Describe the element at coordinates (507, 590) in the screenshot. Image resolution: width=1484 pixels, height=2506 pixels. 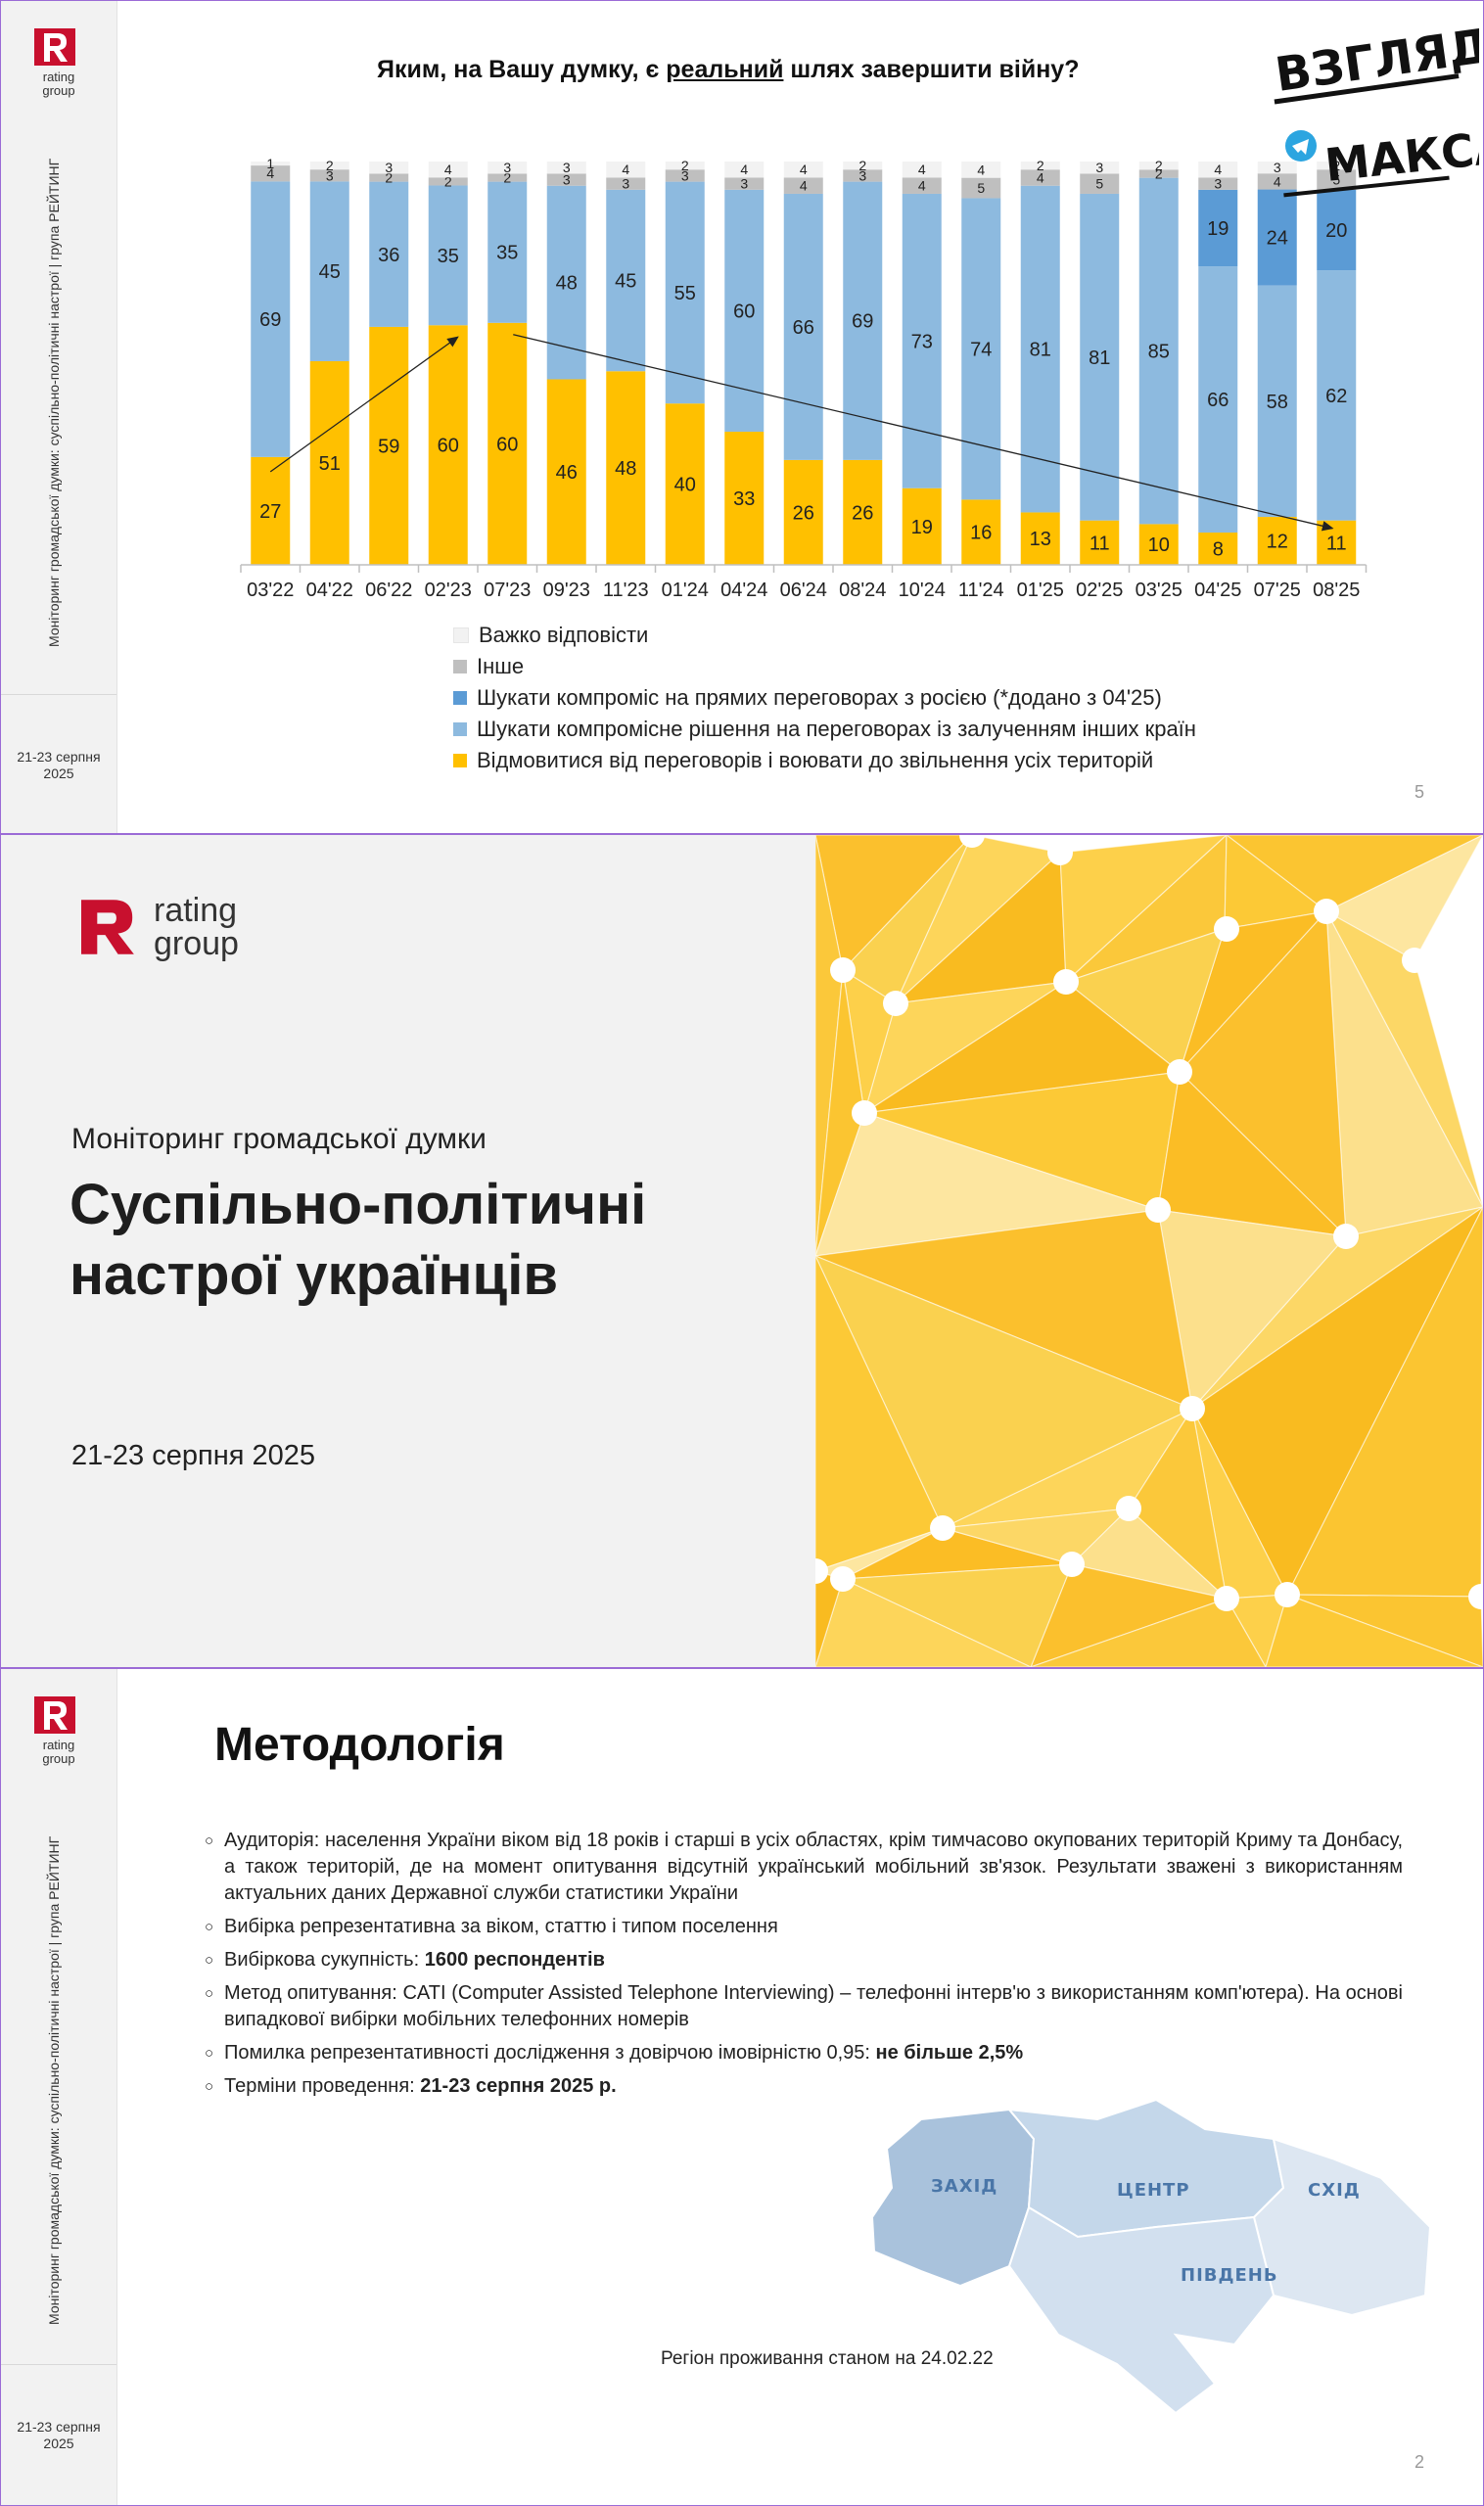
I see `x-tick-label: 07'23` at that location.